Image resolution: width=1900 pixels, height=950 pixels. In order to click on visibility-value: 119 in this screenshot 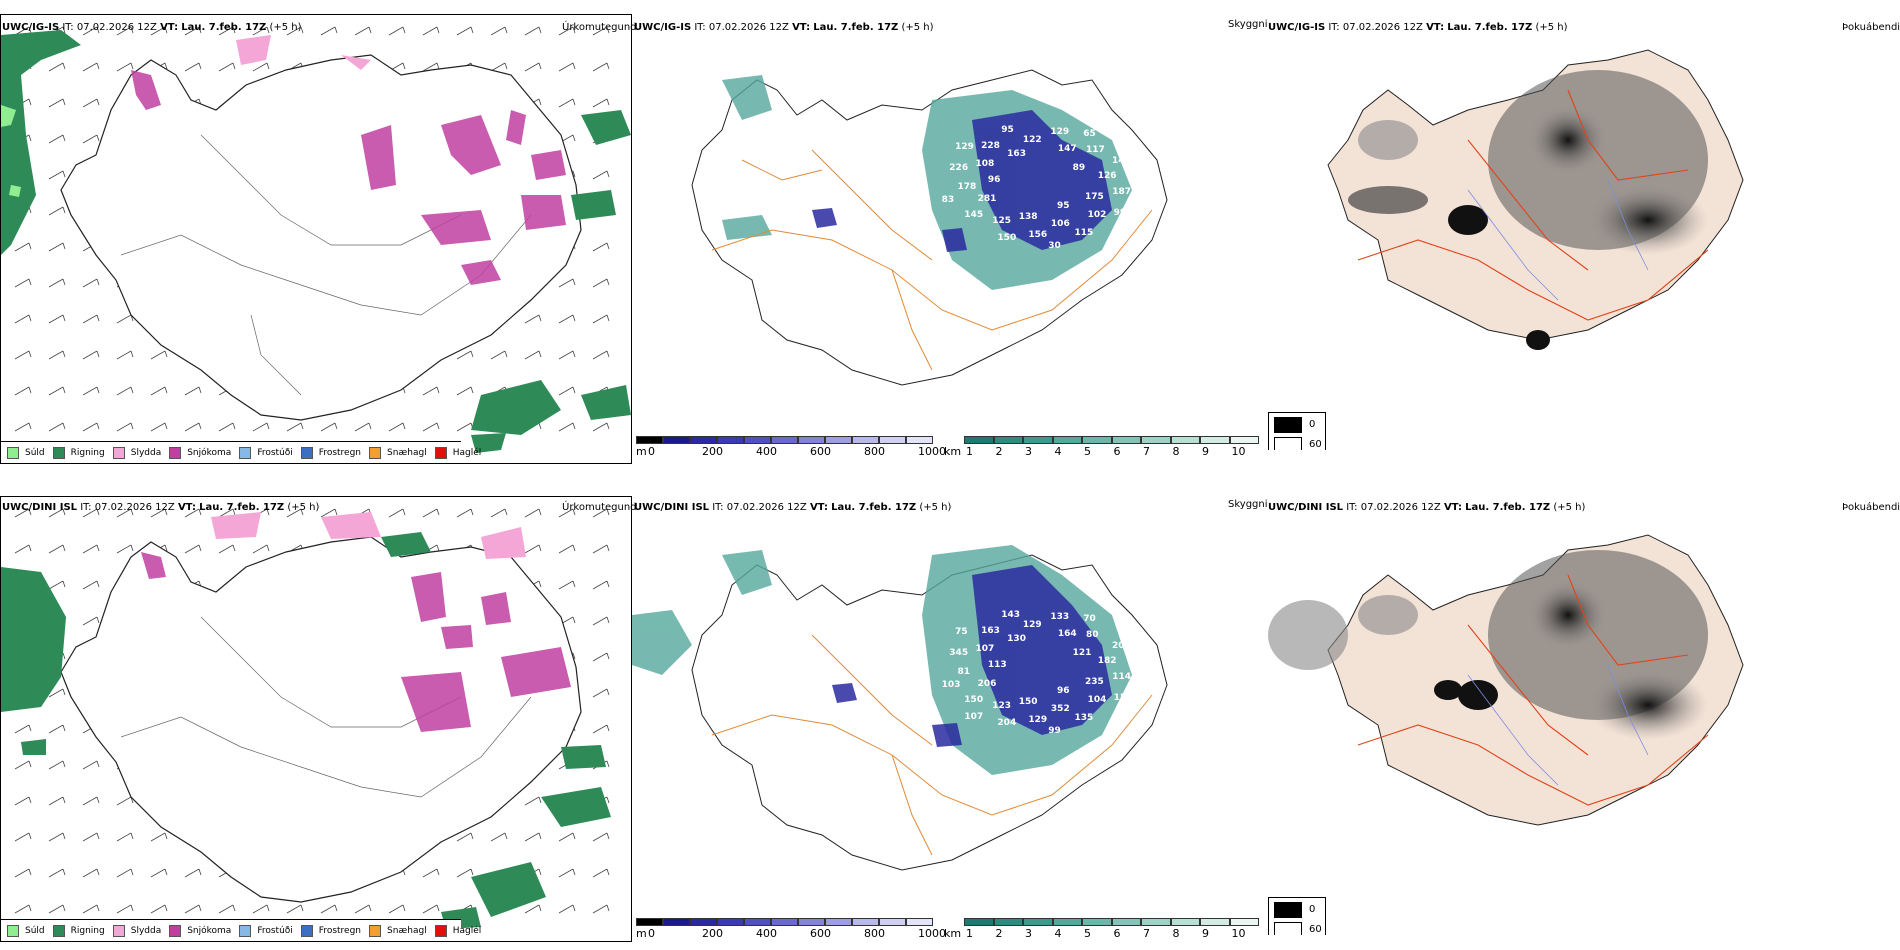, I will do `click(781, 225)`.